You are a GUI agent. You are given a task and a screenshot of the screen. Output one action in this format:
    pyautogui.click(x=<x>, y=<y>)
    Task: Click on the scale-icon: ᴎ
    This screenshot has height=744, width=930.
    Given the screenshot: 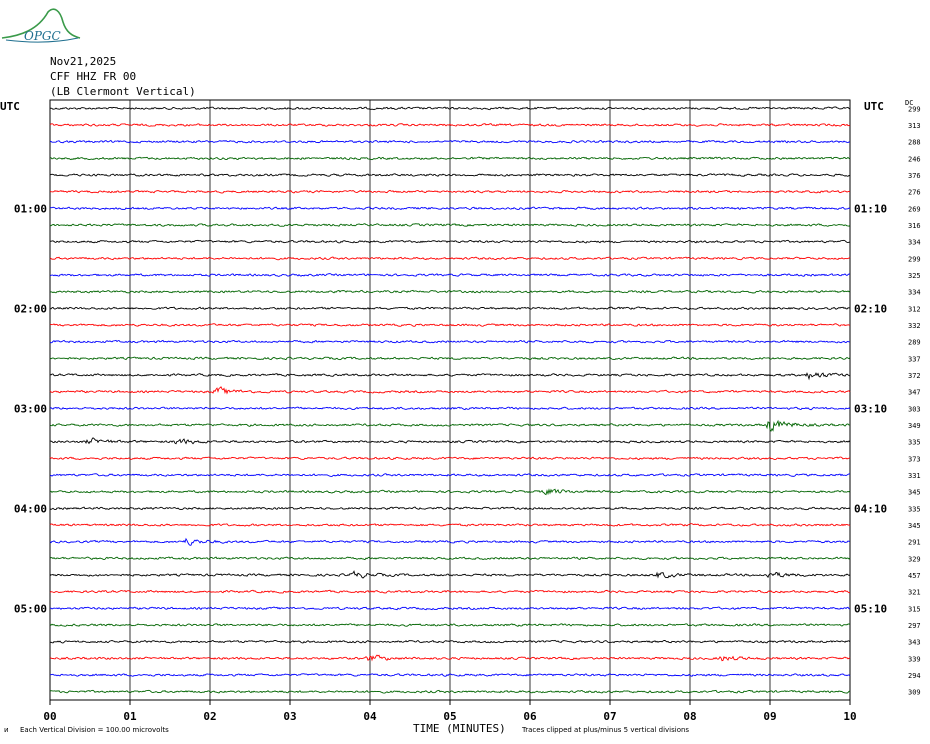 What is the action you would take?
    pyautogui.click(x=6, y=730)
    